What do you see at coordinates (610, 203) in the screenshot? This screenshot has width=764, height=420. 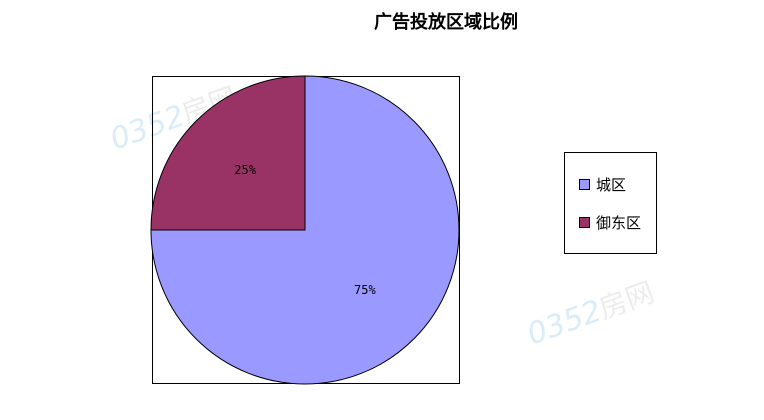 I see `legend: 城区 御东区` at bounding box center [610, 203].